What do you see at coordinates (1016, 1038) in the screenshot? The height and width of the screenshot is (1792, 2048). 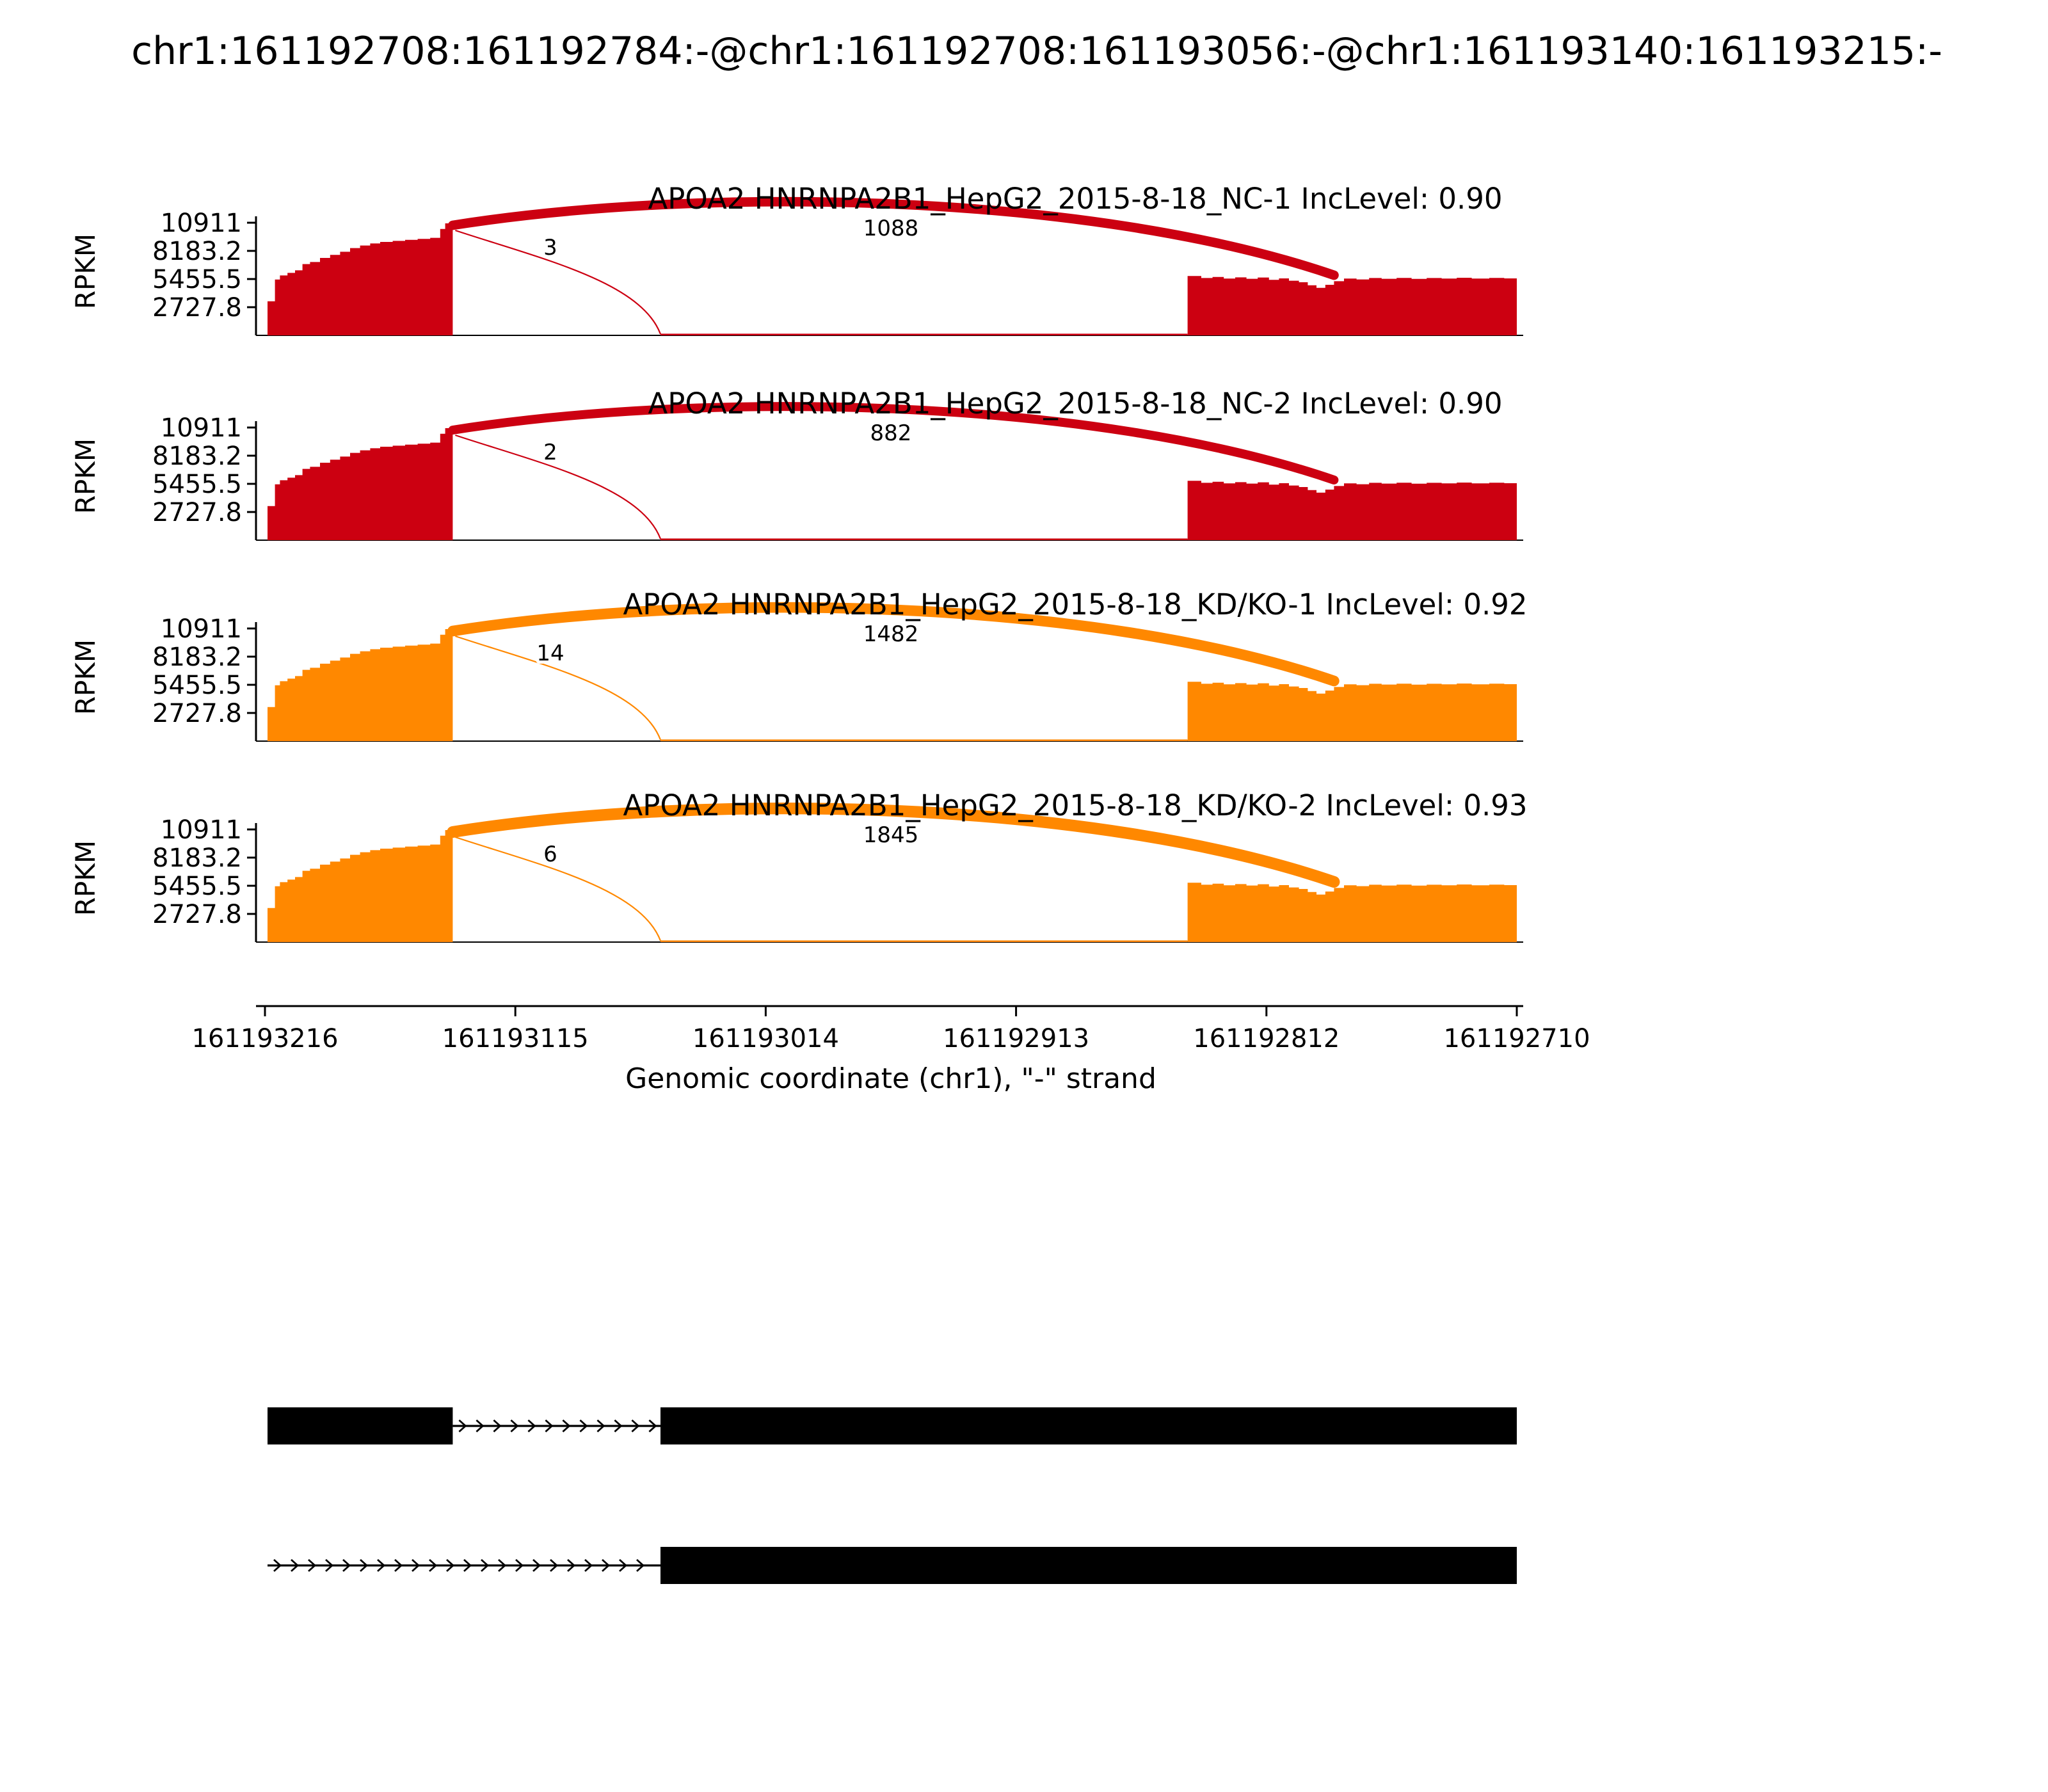 I see `x-tick-label: 161192913` at bounding box center [1016, 1038].